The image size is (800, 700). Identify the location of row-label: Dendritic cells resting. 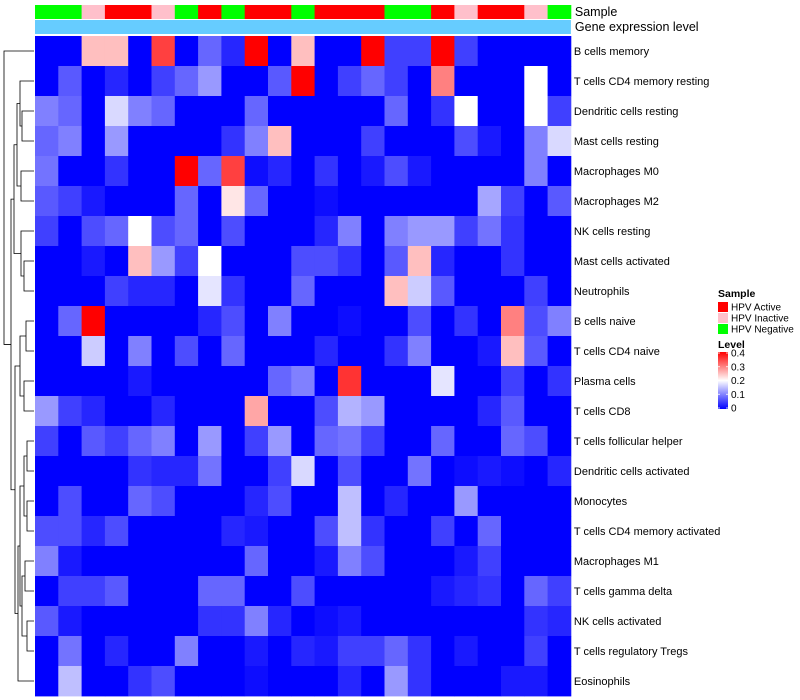
(626, 112).